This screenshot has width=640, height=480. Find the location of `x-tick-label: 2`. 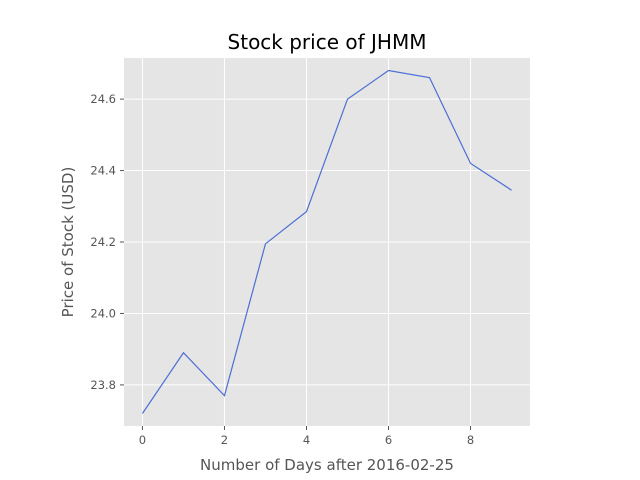

x-tick-label: 2 is located at coordinates (224, 440).